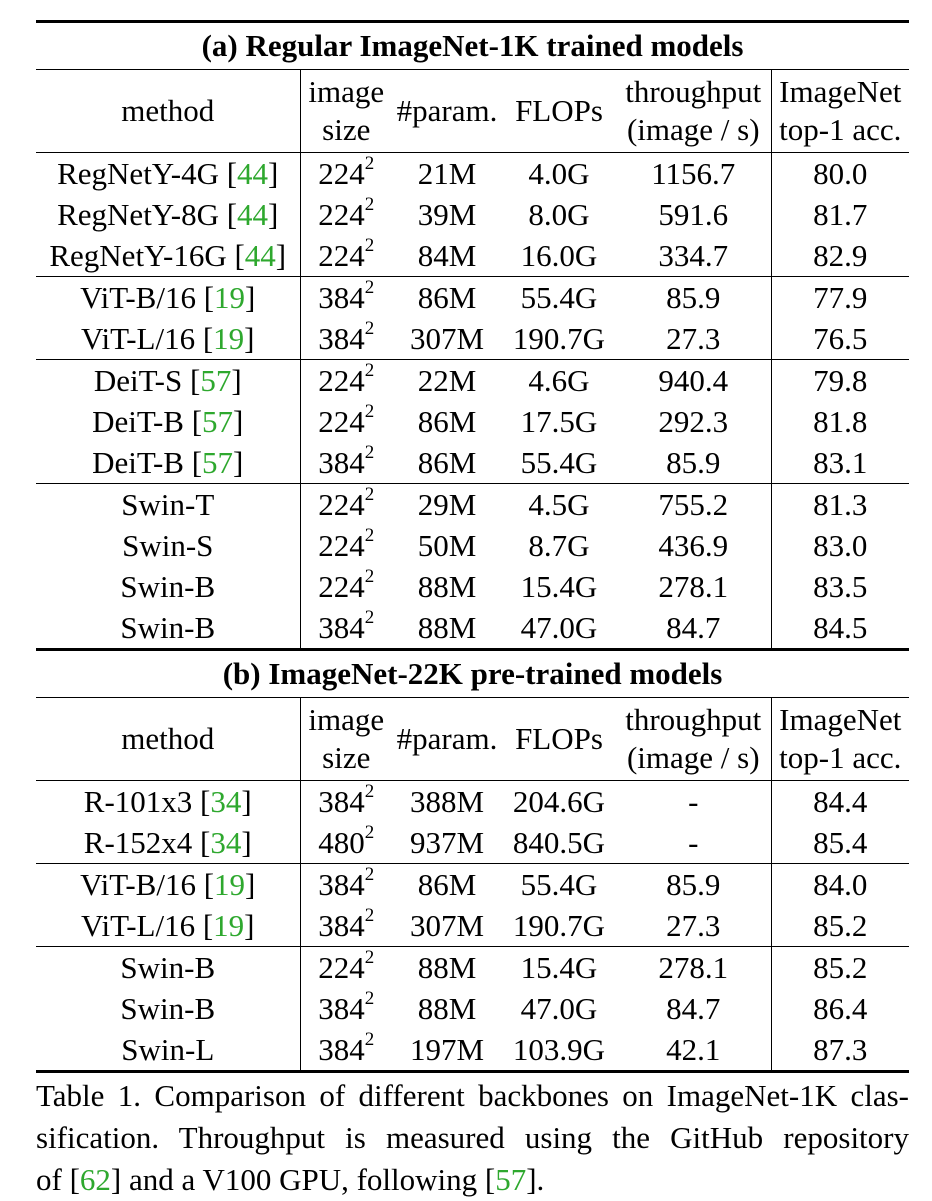 The width and height of the screenshot is (932, 1201). What do you see at coordinates (559, 842) in the screenshot?
I see `cell-flops: 840.5G` at bounding box center [559, 842].